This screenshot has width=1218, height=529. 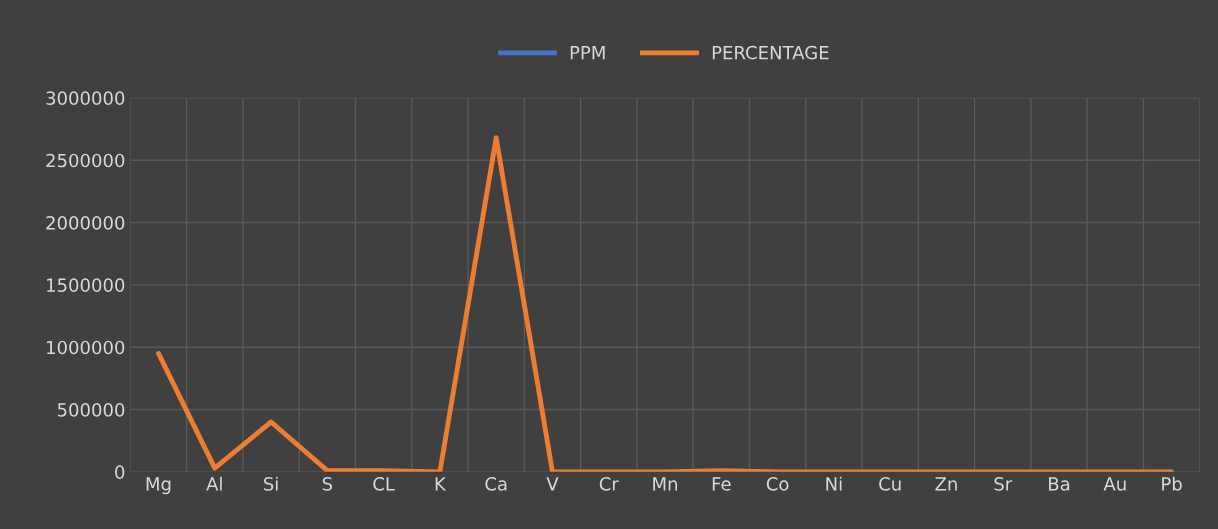 What do you see at coordinates (270, 483) in the screenshot?
I see `x-tick-label: Si` at bounding box center [270, 483].